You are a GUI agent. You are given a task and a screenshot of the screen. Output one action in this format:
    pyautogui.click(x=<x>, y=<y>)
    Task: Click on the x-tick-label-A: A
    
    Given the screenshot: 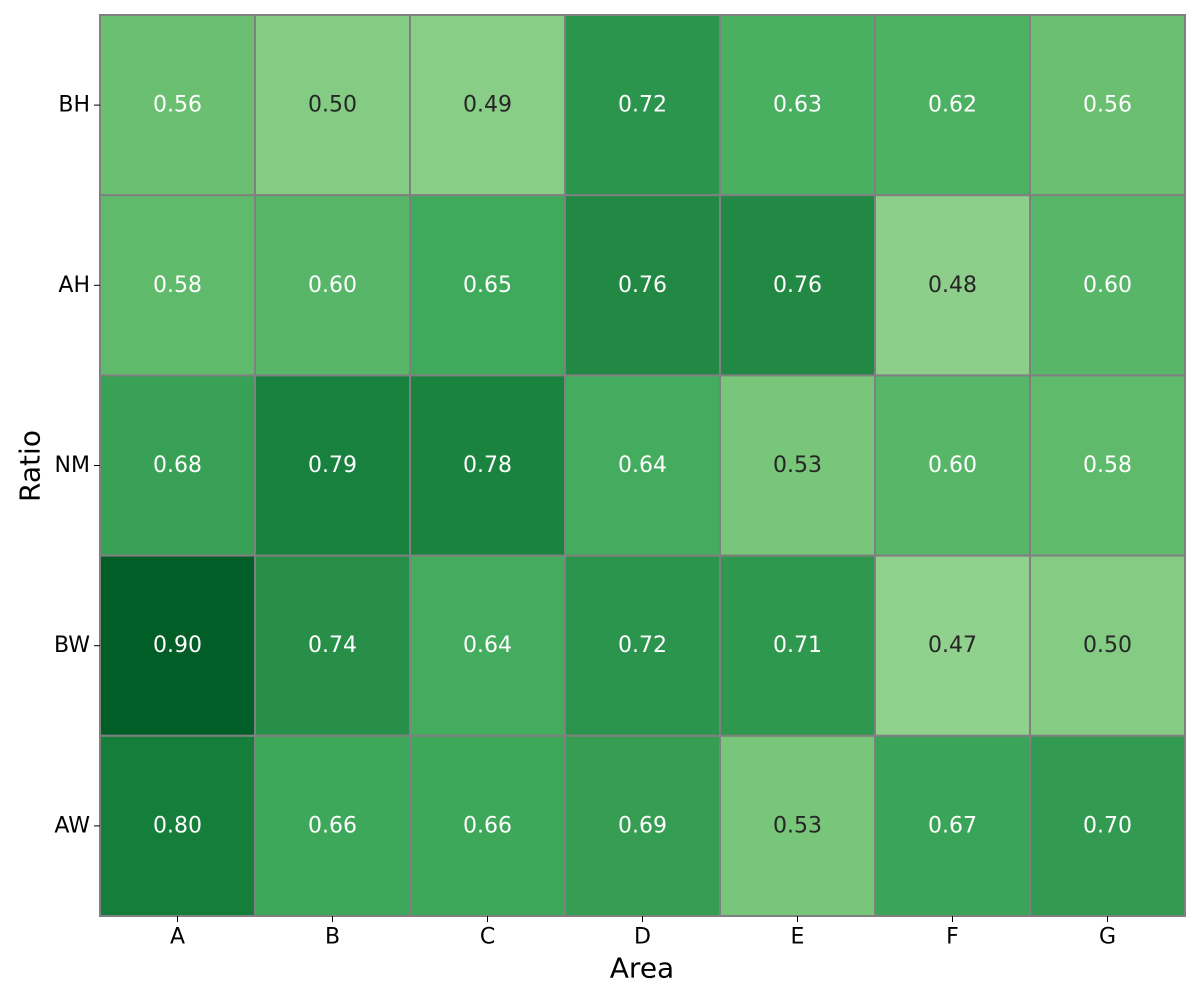 What is the action you would take?
    pyautogui.click(x=177, y=937)
    